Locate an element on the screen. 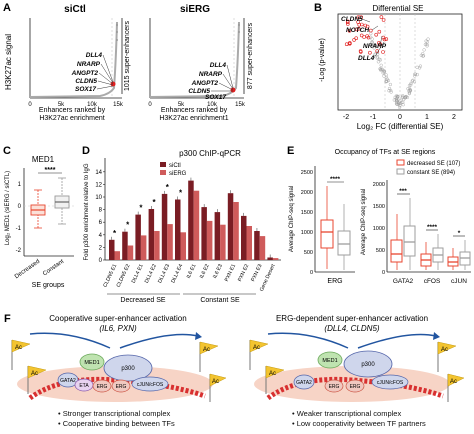 This screenshot has height=434, width=474. panel-d-ytick: 14 is located at coordinates (98, 173).